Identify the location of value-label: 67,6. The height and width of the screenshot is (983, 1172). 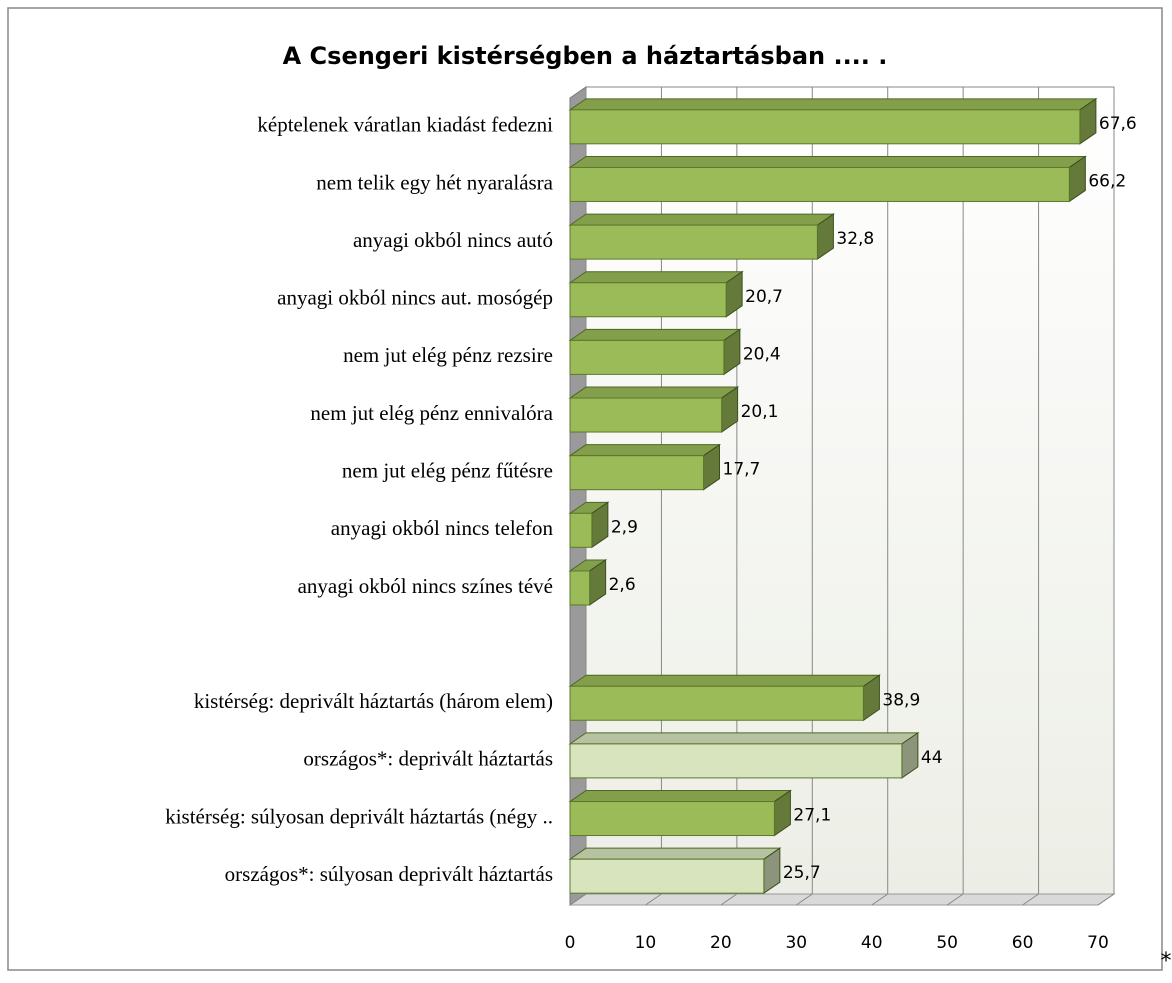
(1118, 124).